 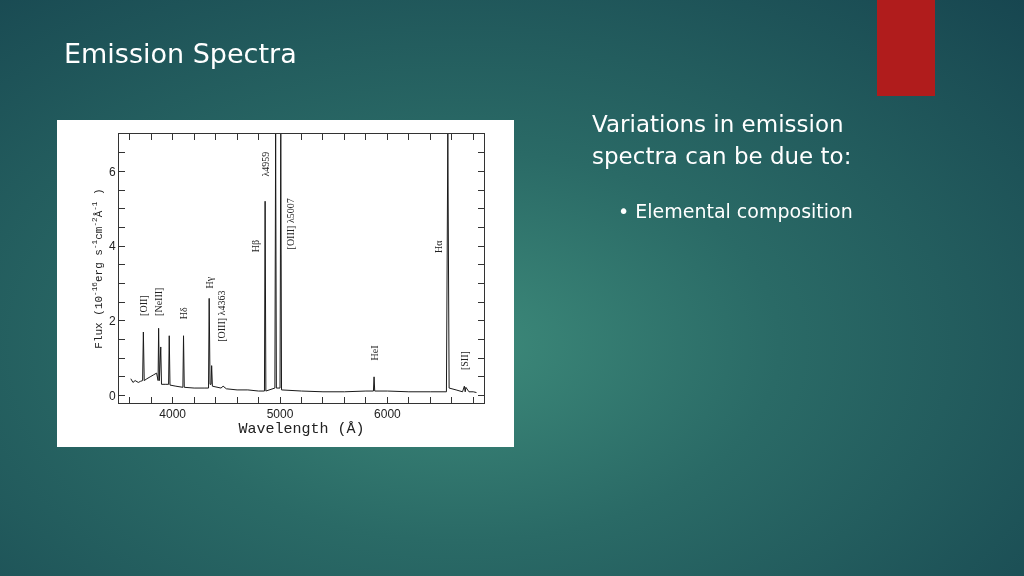 What do you see at coordinates (173, 414) in the screenshot?
I see `x-tick-label: 4000` at bounding box center [173, 414].